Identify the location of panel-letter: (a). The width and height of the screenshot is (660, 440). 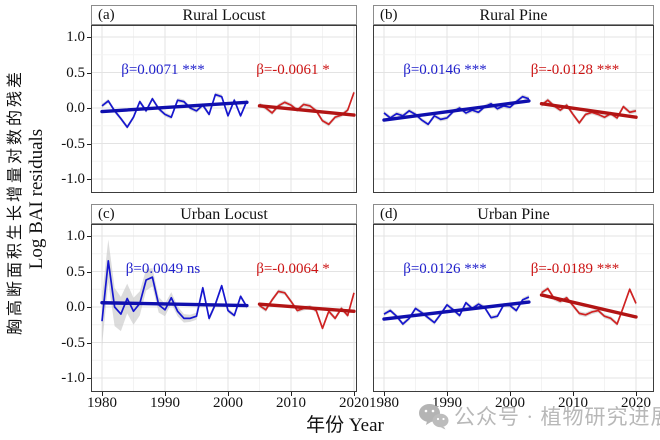
(106, 15).